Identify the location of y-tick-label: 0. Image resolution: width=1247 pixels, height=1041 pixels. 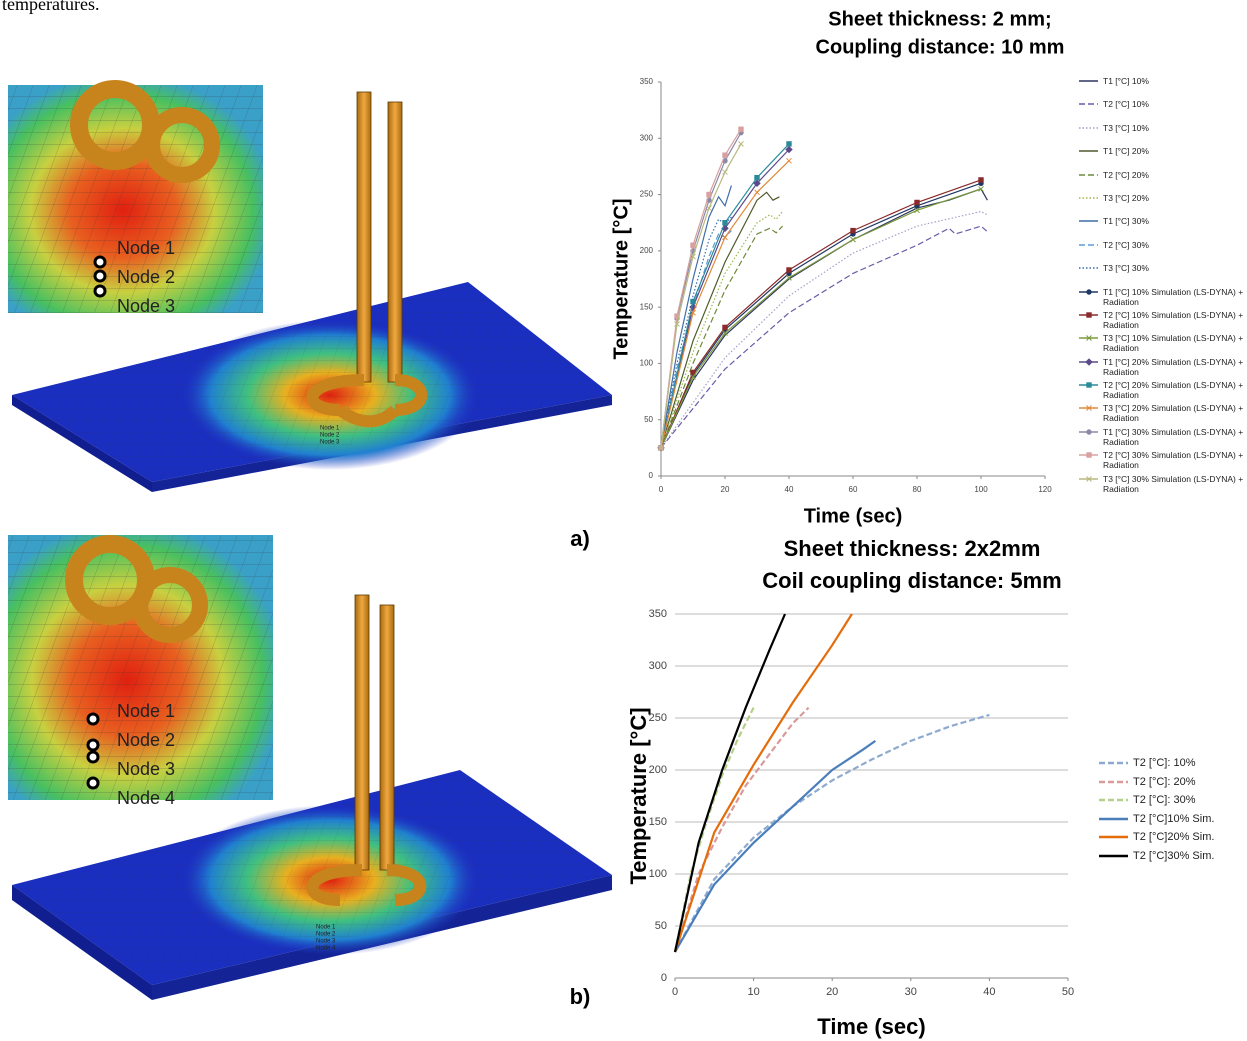
(664, 978).